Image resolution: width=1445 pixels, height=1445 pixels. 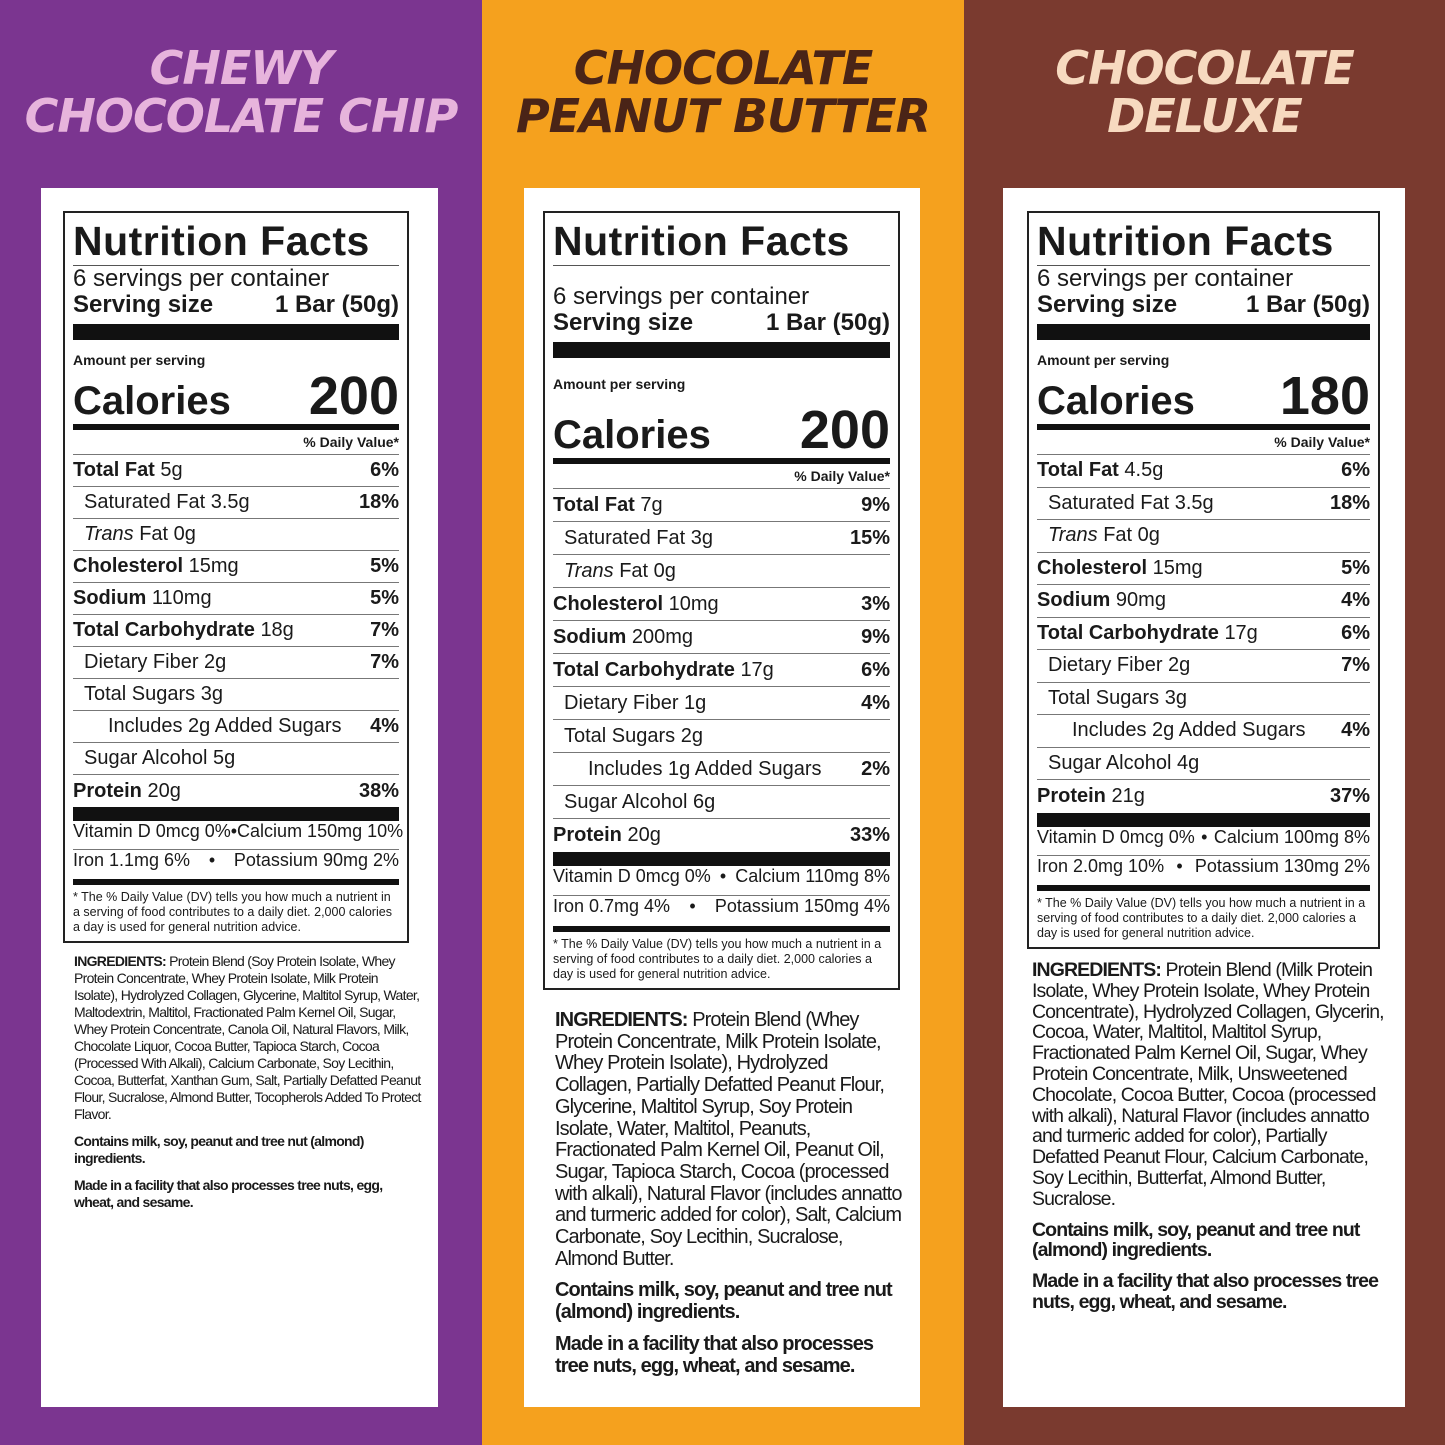 I want to click on nutrient-name: Includes 2g Added Sugars, so click(x=207, y=726).